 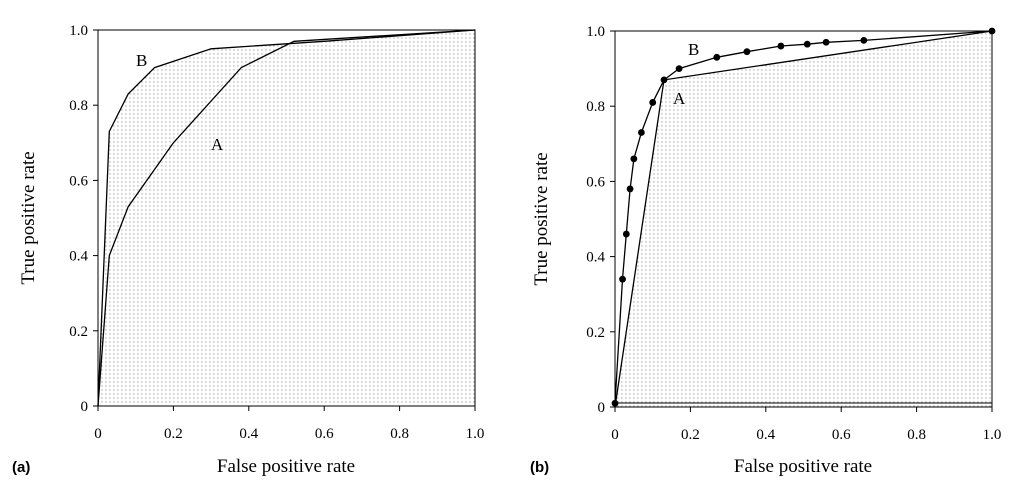 What do you see at coordinates (539, 467) in the screenshot?
I see `panel-b-label: (b)` at bounding box center [539, 467].